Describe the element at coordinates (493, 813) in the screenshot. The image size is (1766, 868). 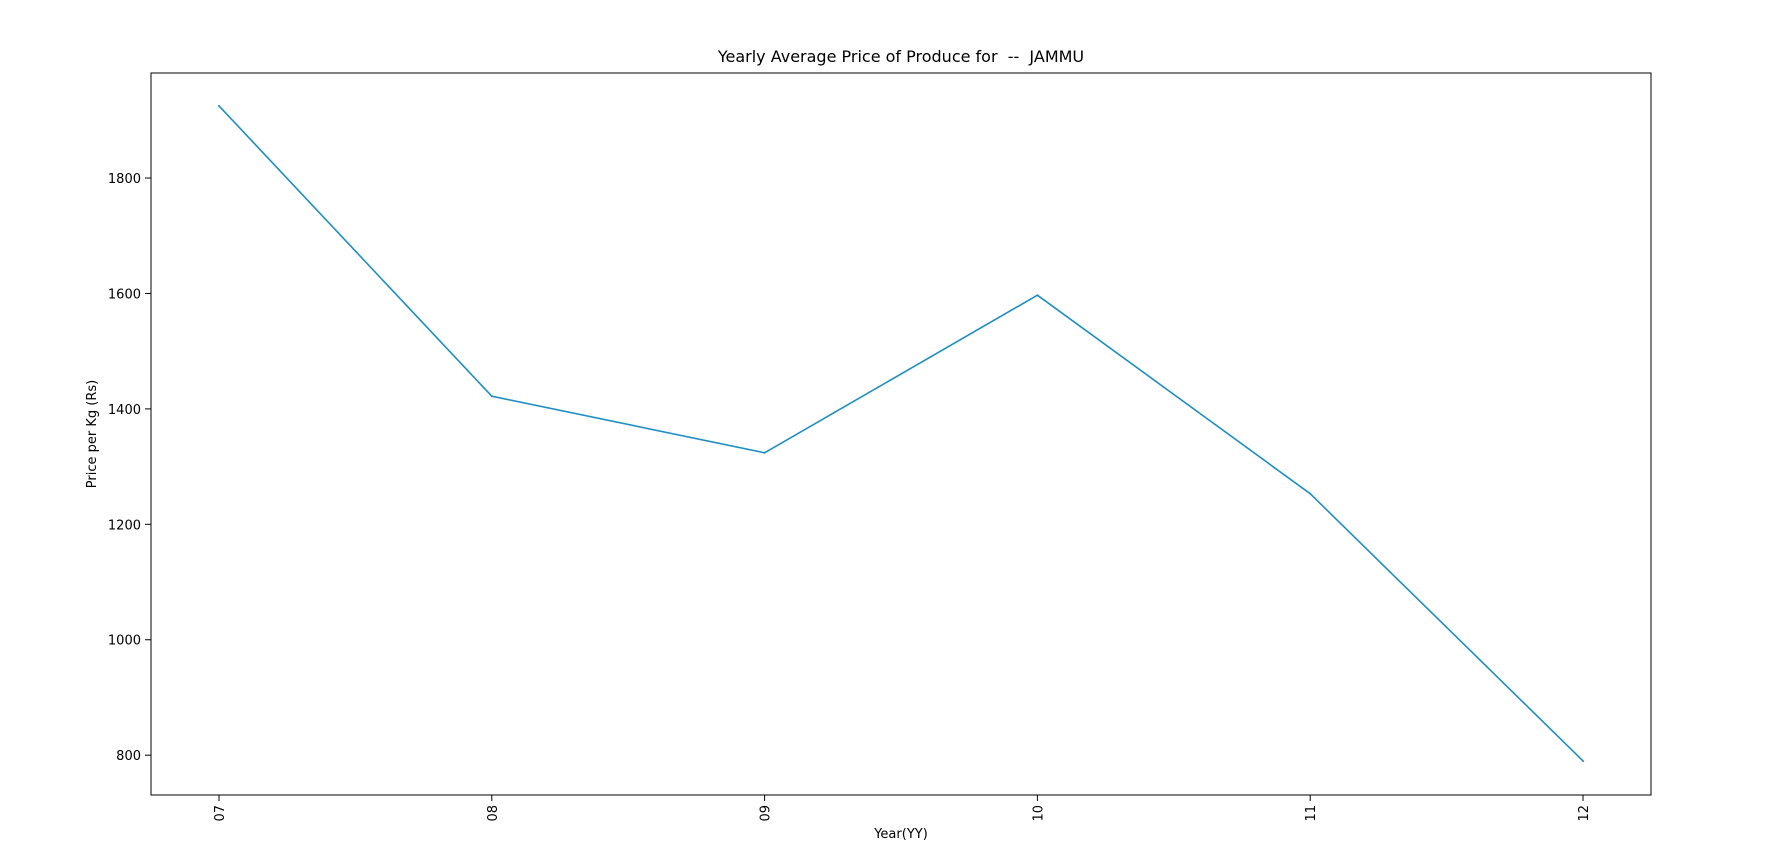
I see `x-tick-label: 08` at that location.